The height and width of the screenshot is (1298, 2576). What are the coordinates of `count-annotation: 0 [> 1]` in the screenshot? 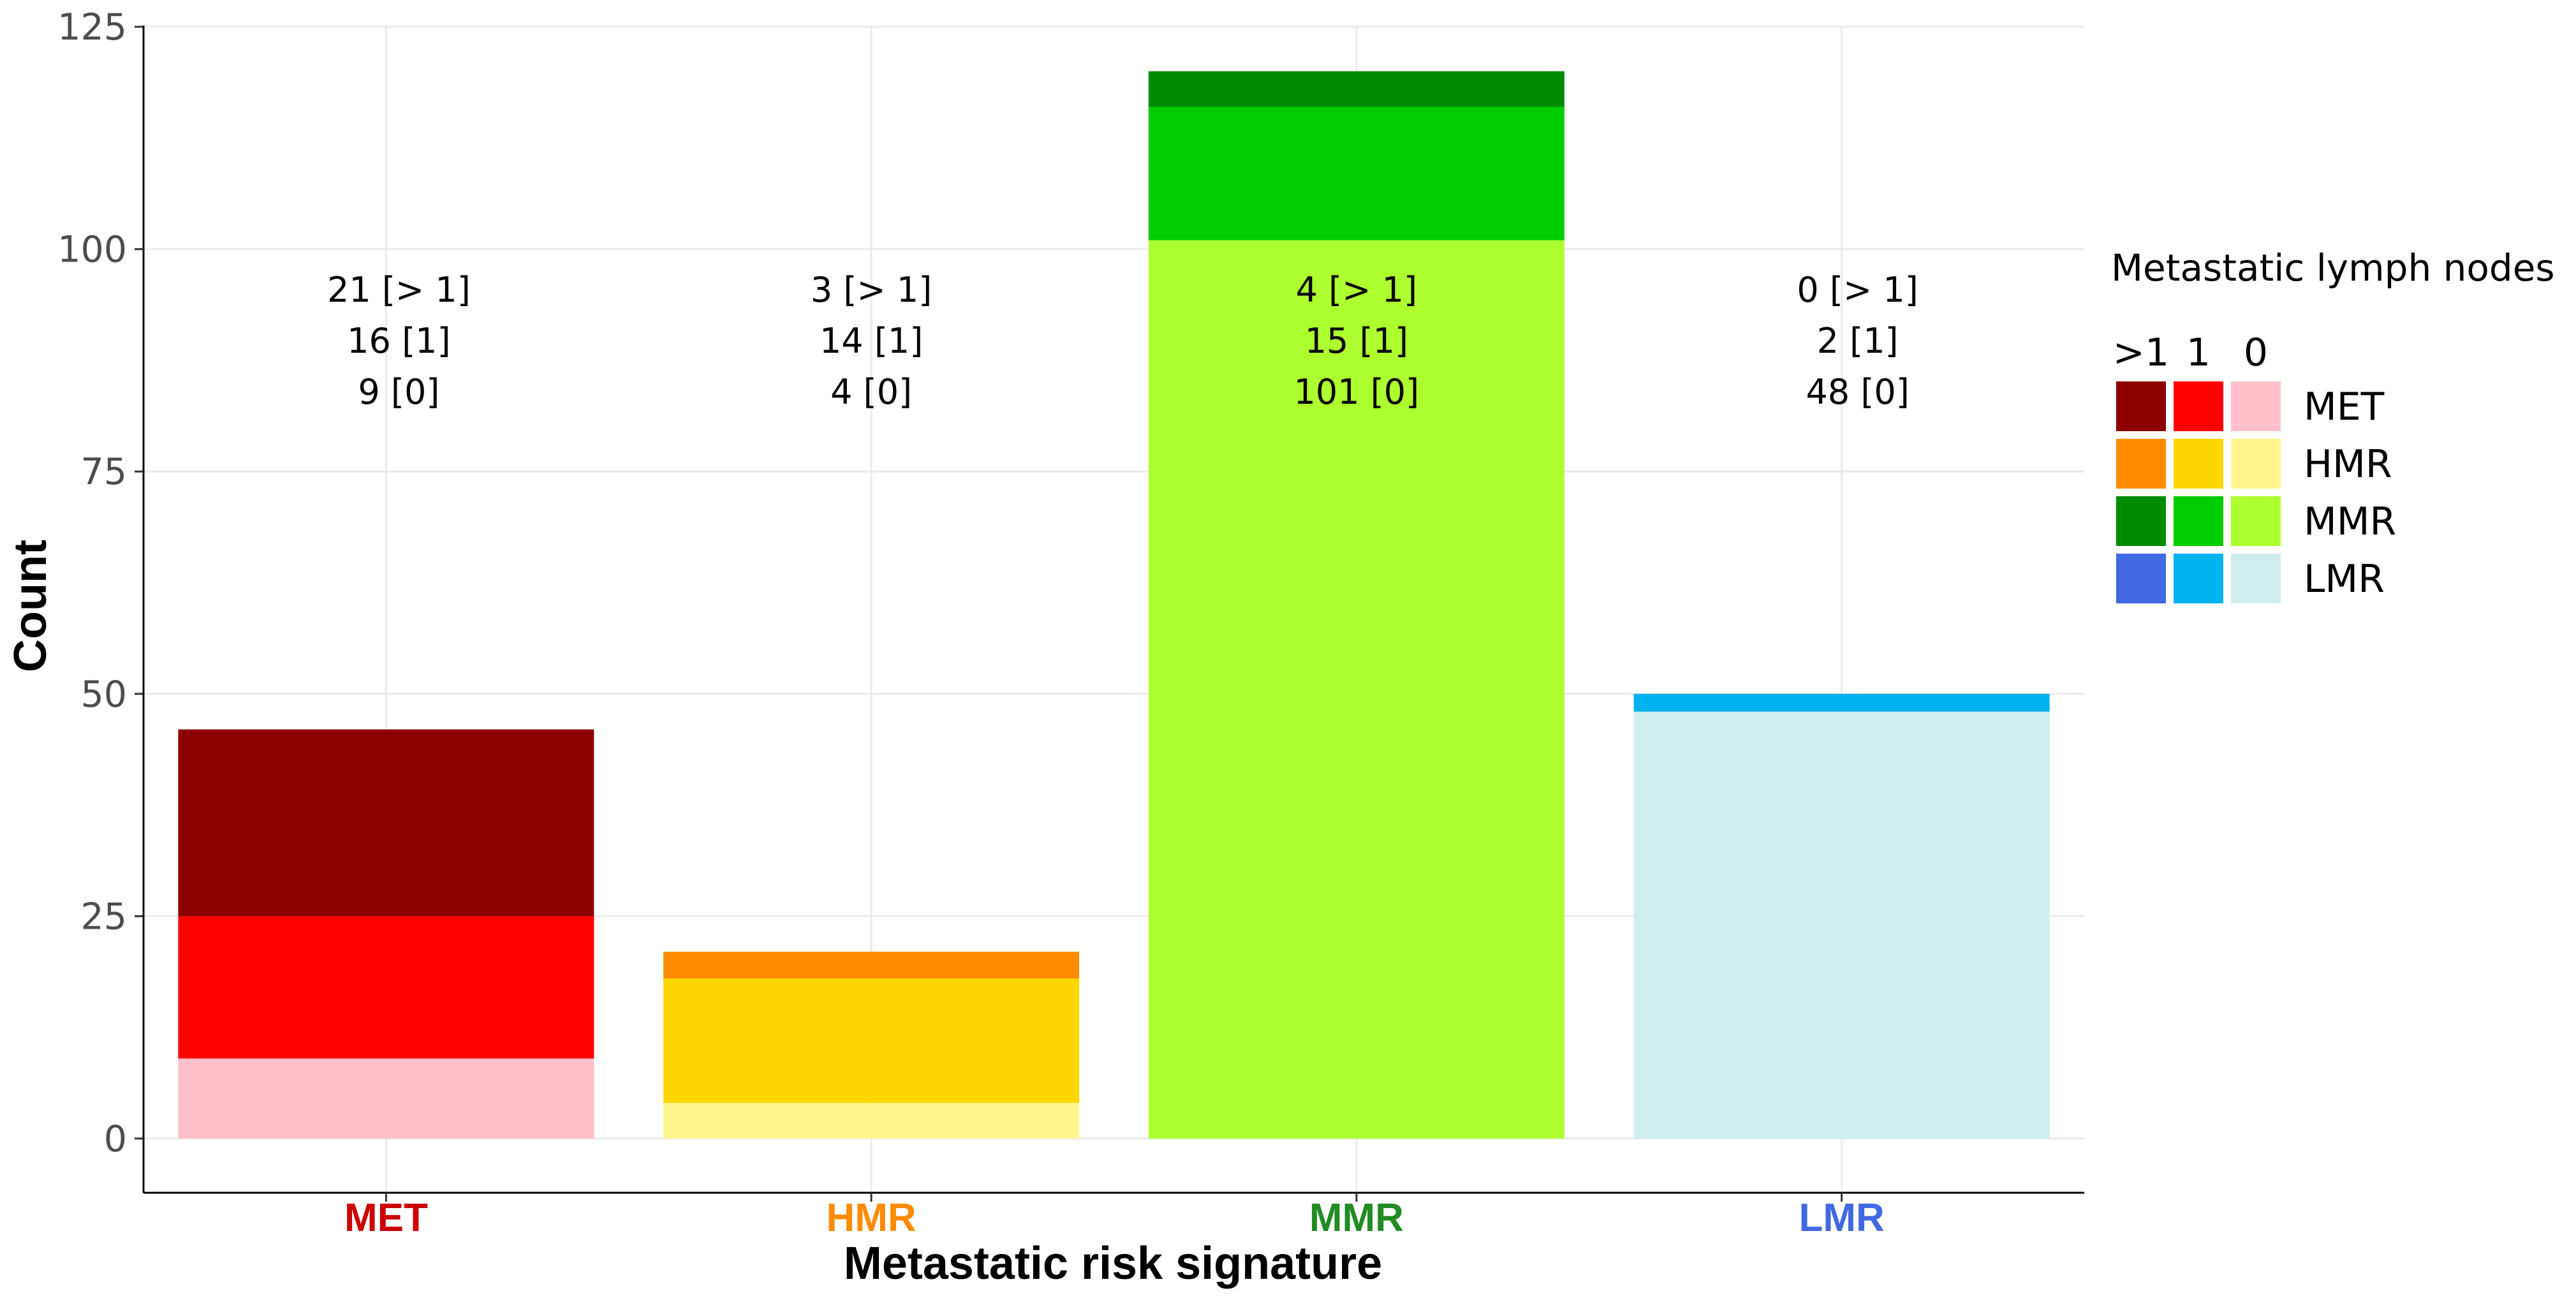 It's located at (1857, 290).